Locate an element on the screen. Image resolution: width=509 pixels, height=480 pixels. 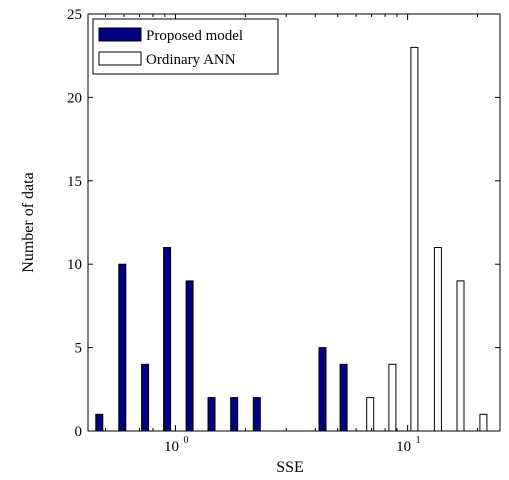
y-tick-label-0: 0 is located at coordinates (79, 432).